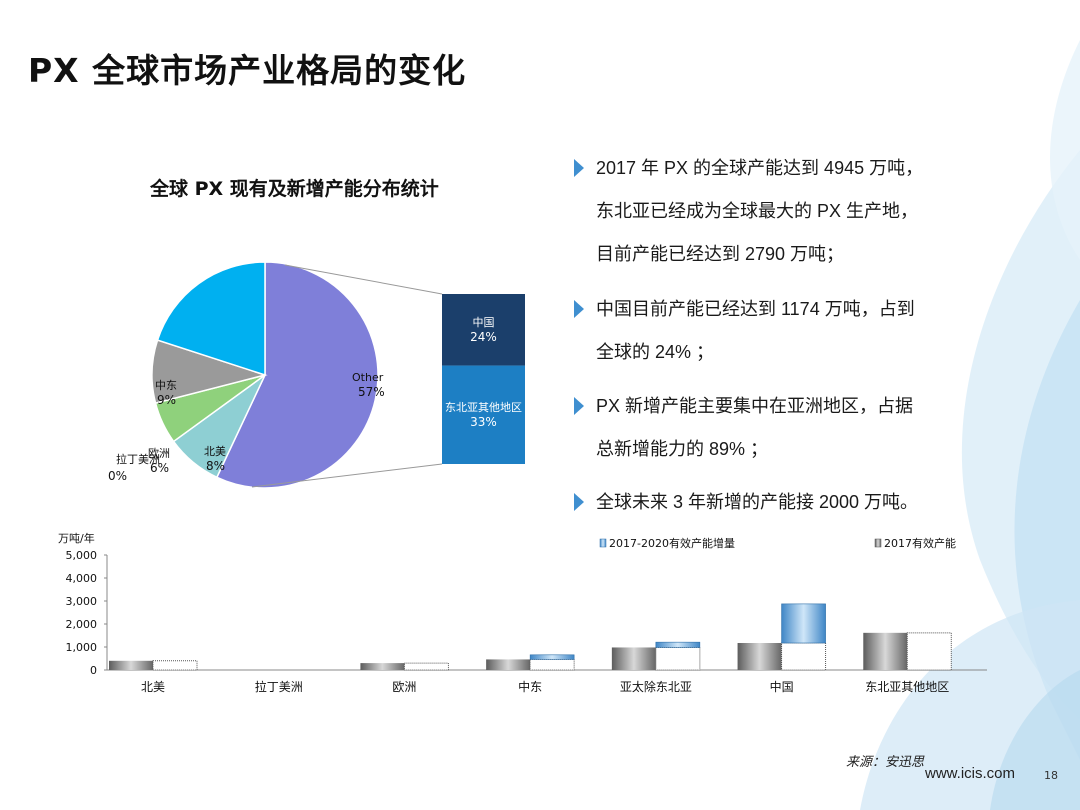  Describe the element at coordinates (755, 309) in the screenshot. I see `bullet-2-line-1: 中国目前产能已经达到 1174 万吨，占到` at that location.